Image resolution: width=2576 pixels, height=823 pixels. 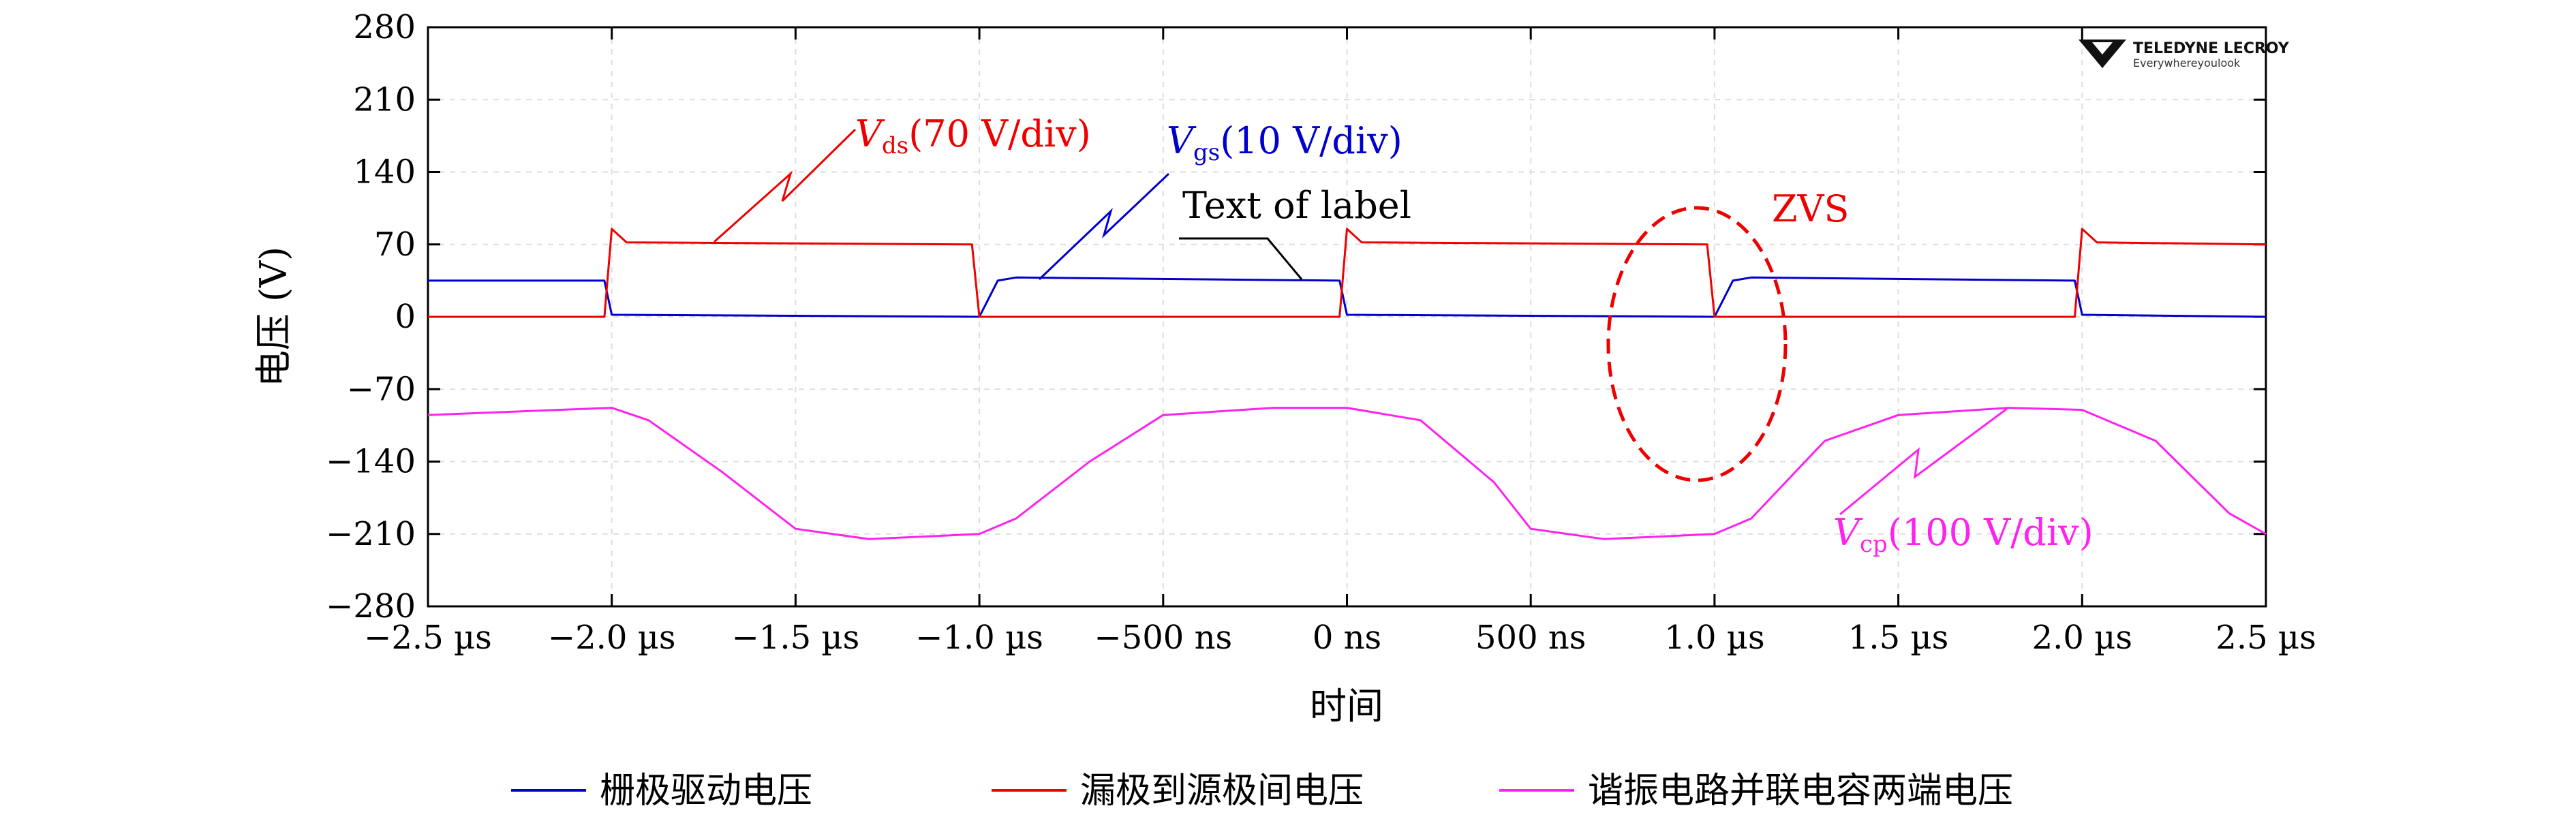 I want to click on annotation-vcp: Vcp(100 V/div), so click(x=1963, y=482).